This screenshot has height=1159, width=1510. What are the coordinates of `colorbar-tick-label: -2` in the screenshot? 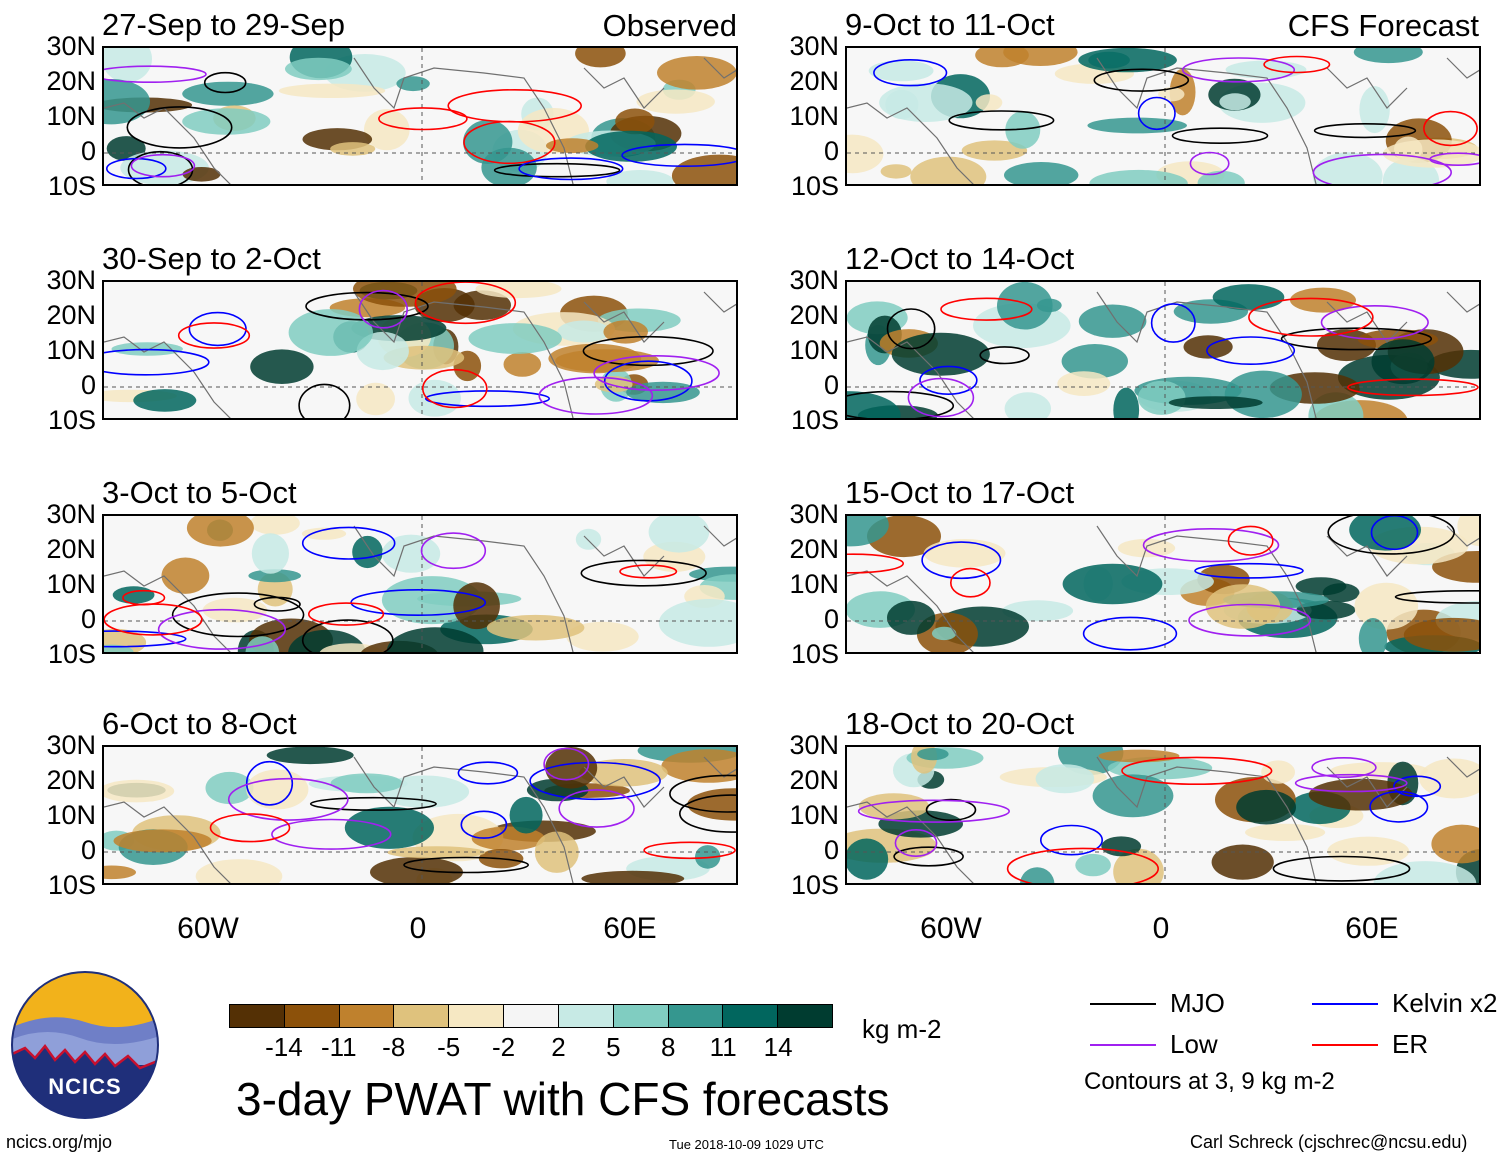 It's located at (503, 1047).